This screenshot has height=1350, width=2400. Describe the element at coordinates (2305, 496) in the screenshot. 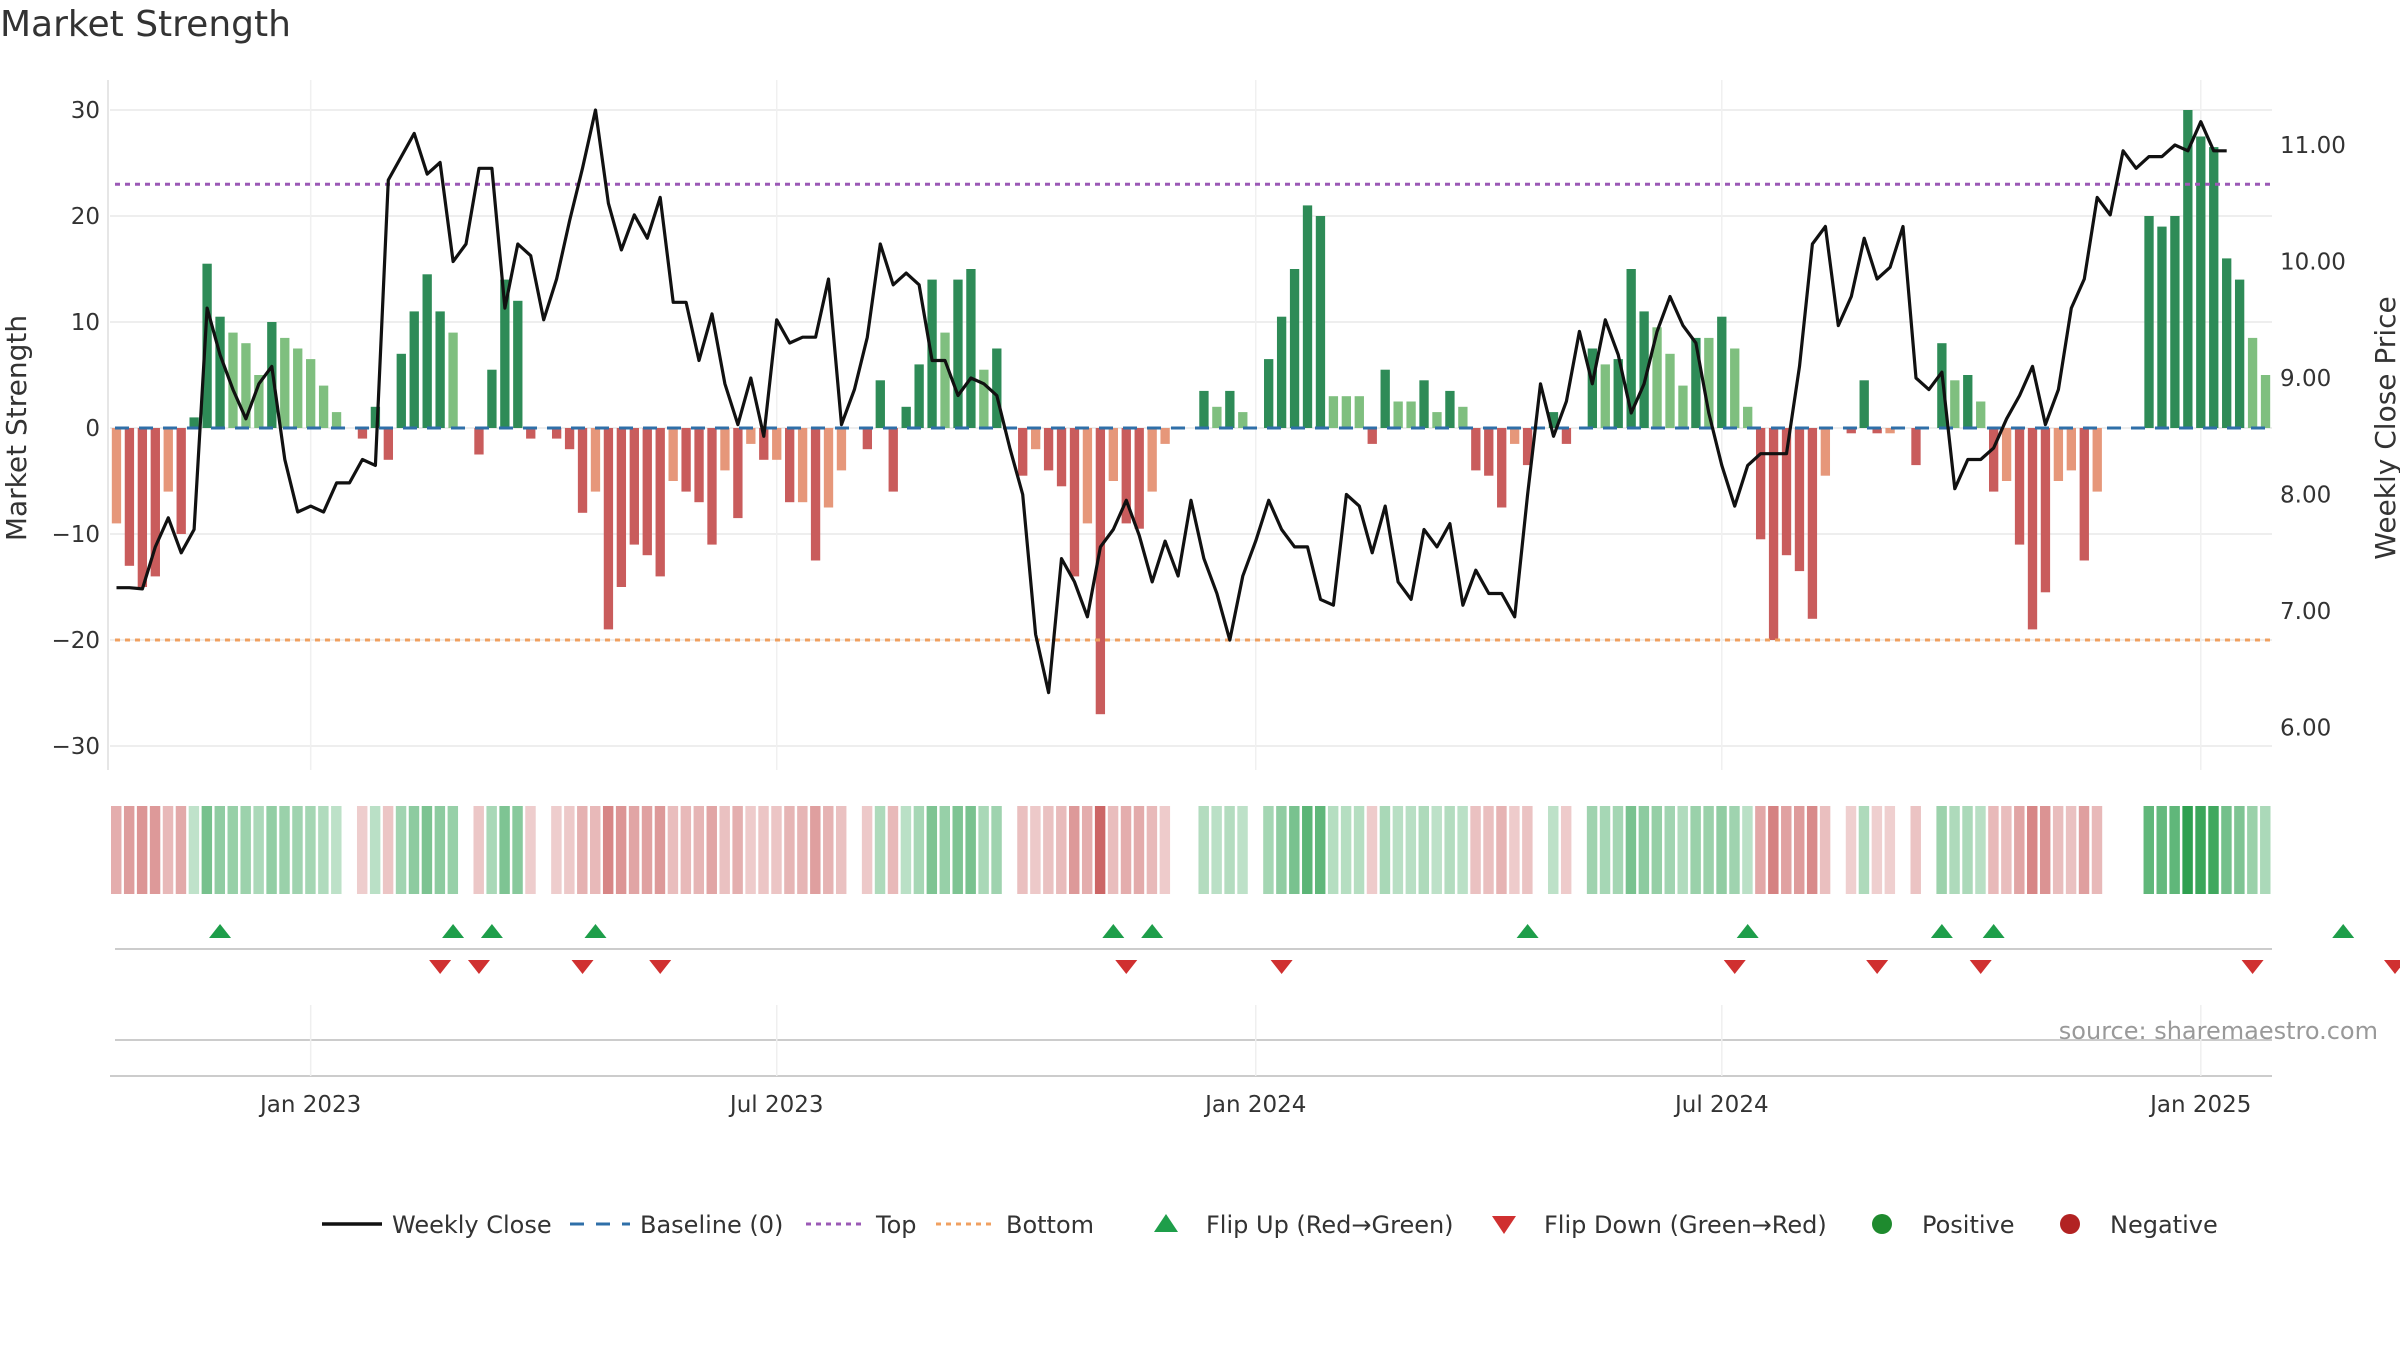

I see `y2-tick-label: 8.00` at that location.